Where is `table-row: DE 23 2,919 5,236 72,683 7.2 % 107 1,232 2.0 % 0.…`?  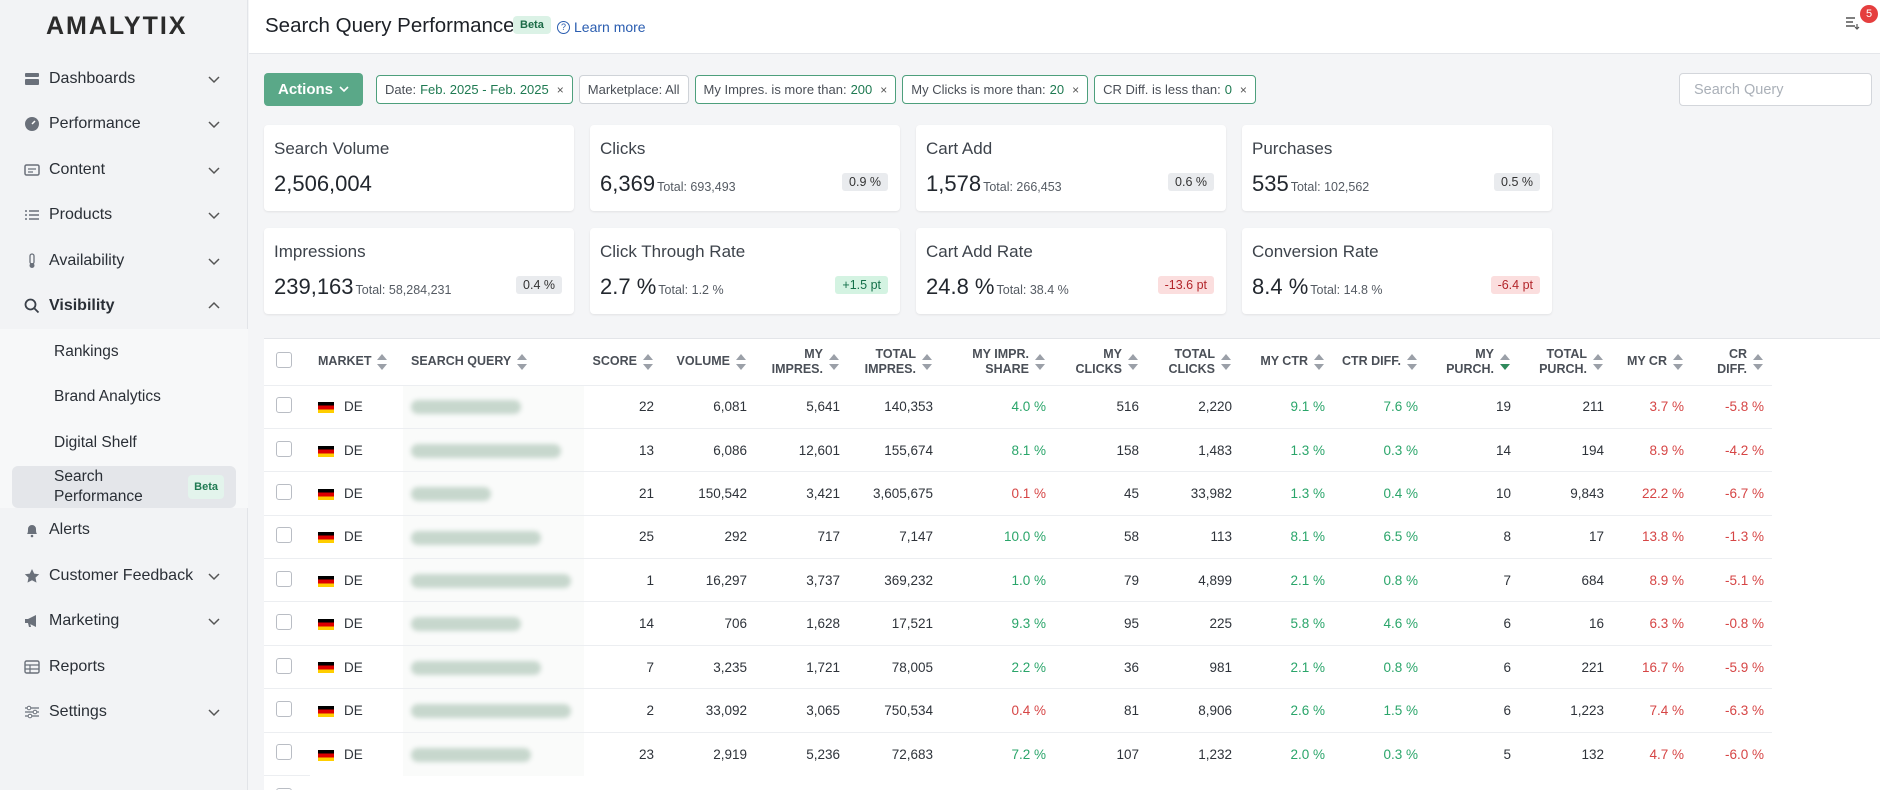
table-row: DE 23 2,919 5,236 72,683 7.2 % 107 1,232 2.0 % 0.… is located at coordinates (1018, 753).